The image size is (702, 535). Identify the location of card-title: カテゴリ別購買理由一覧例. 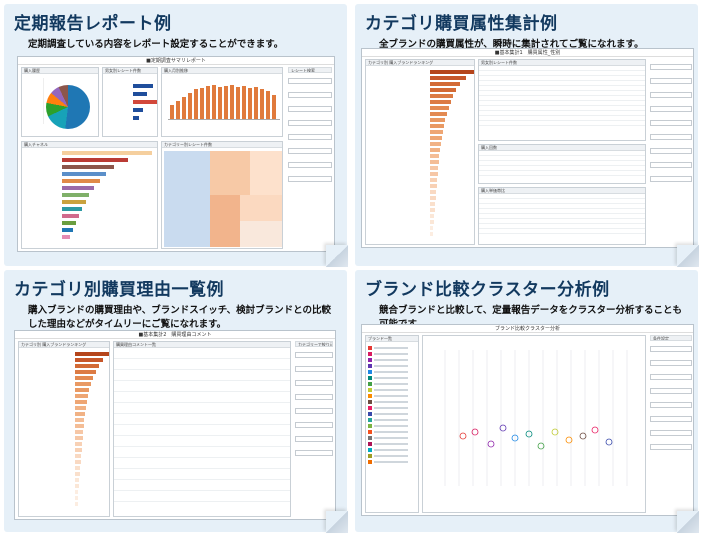
(119, 290).